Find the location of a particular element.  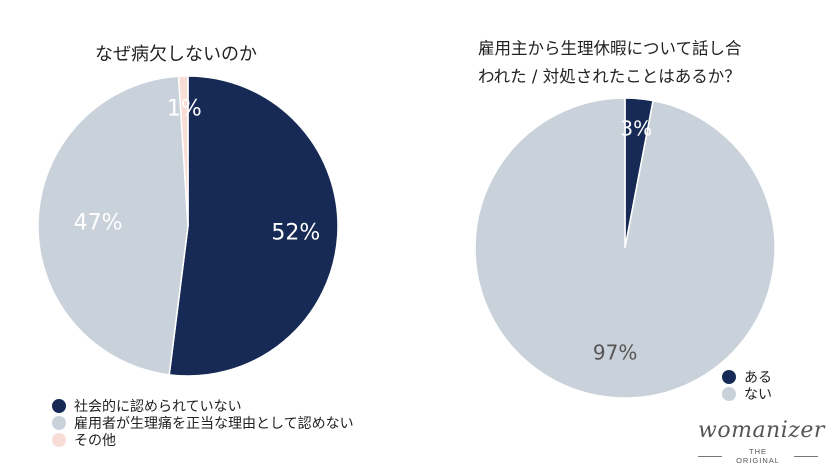

legend-item-employer-not-accept: 雇用者が生理痛を正当な理由として認めない is located at coordinates (203, 423).